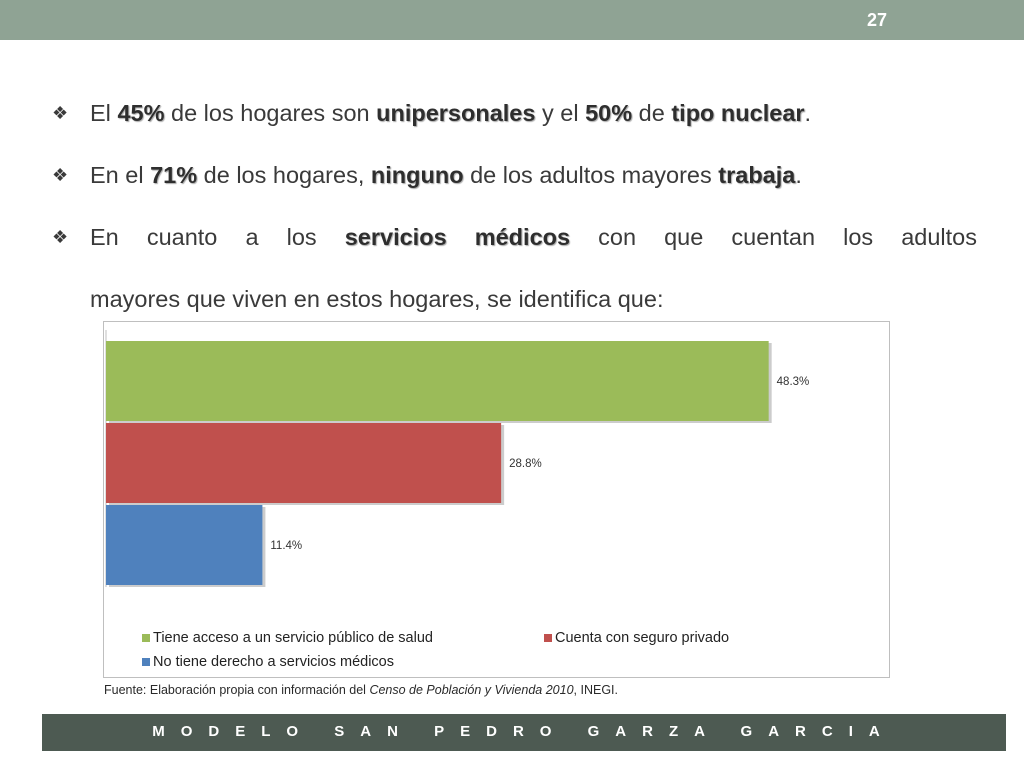 The height and width of the screenshot is (768, 1024). Describe the element at coordinates (595, 690) in the screenshot. I see `source-suffix: , INEGI.` at that location.